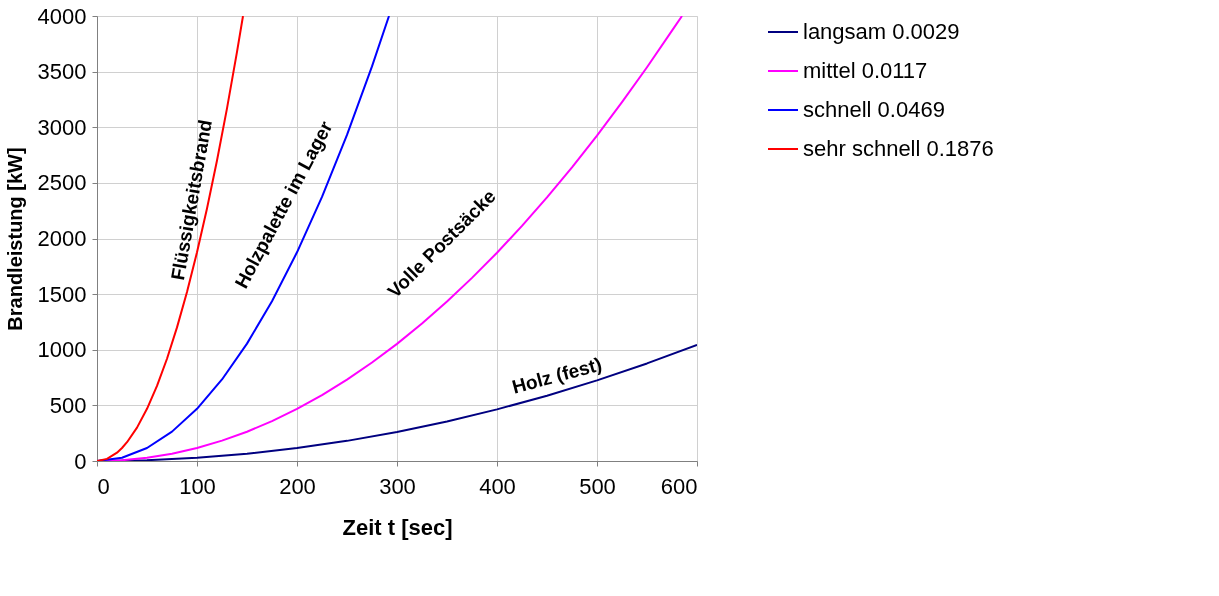  I want to click on x-tick-label: 100, so click(197, 486).